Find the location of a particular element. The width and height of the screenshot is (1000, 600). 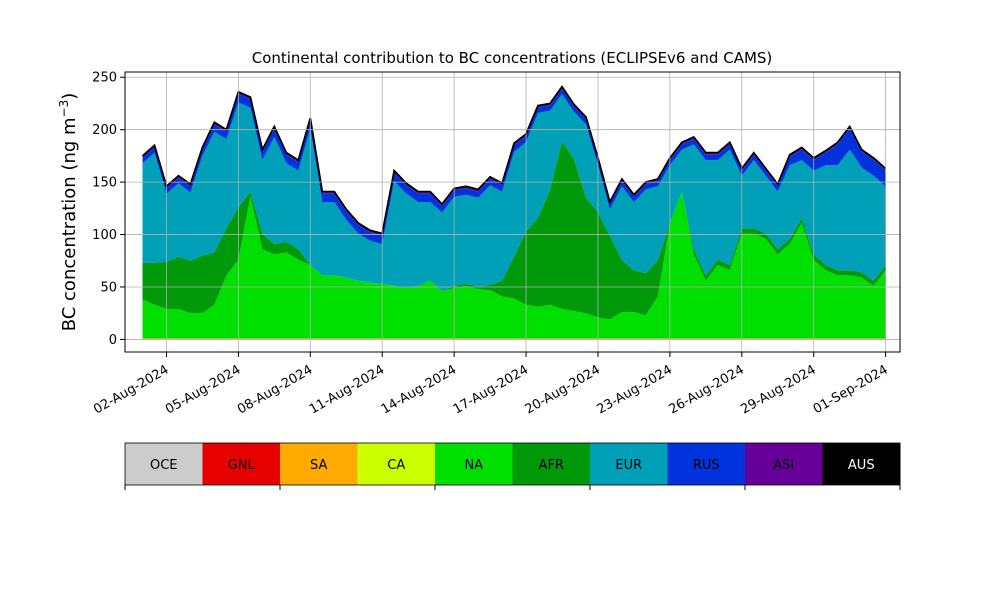

y-axis-label: BC concentration (ng m−3) is located at coordinates (68, 212).